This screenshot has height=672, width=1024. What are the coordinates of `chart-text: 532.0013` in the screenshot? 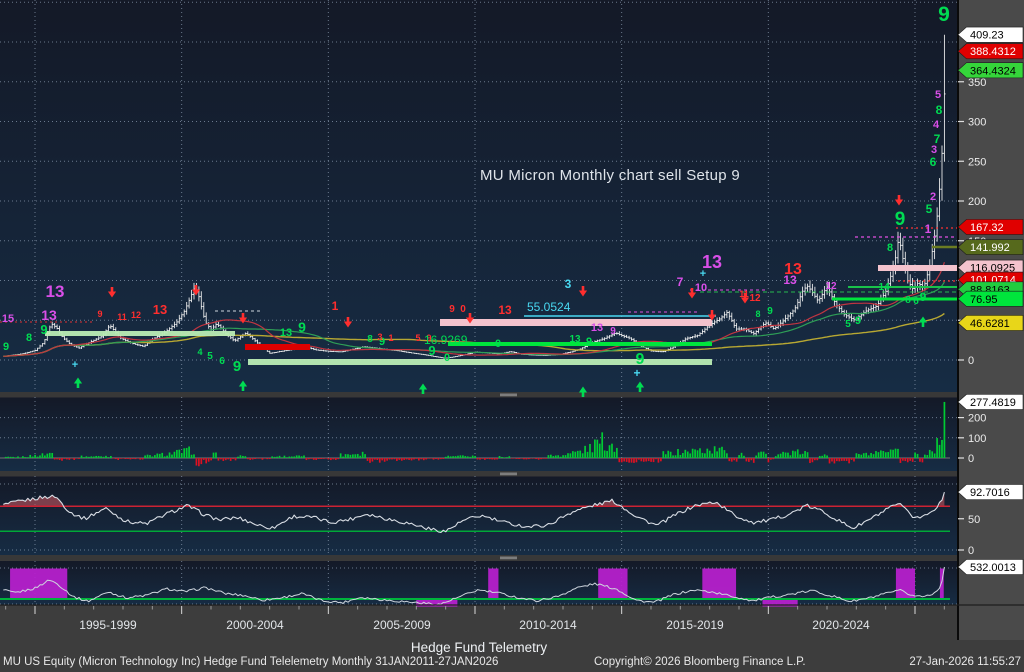 It's located at (993, 568).